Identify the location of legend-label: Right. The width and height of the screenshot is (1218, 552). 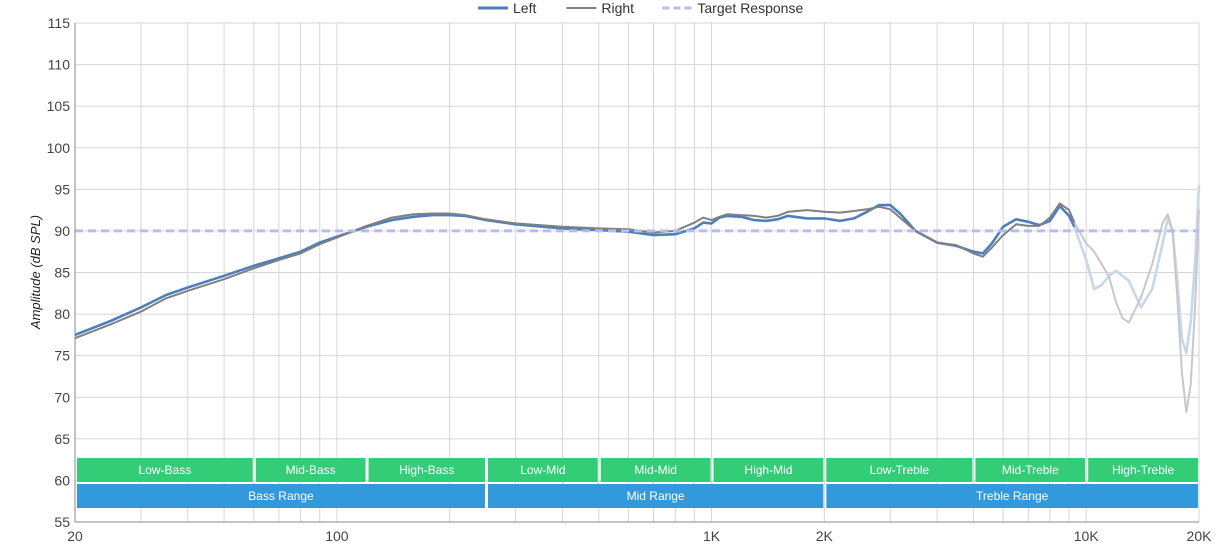
(617, 8).